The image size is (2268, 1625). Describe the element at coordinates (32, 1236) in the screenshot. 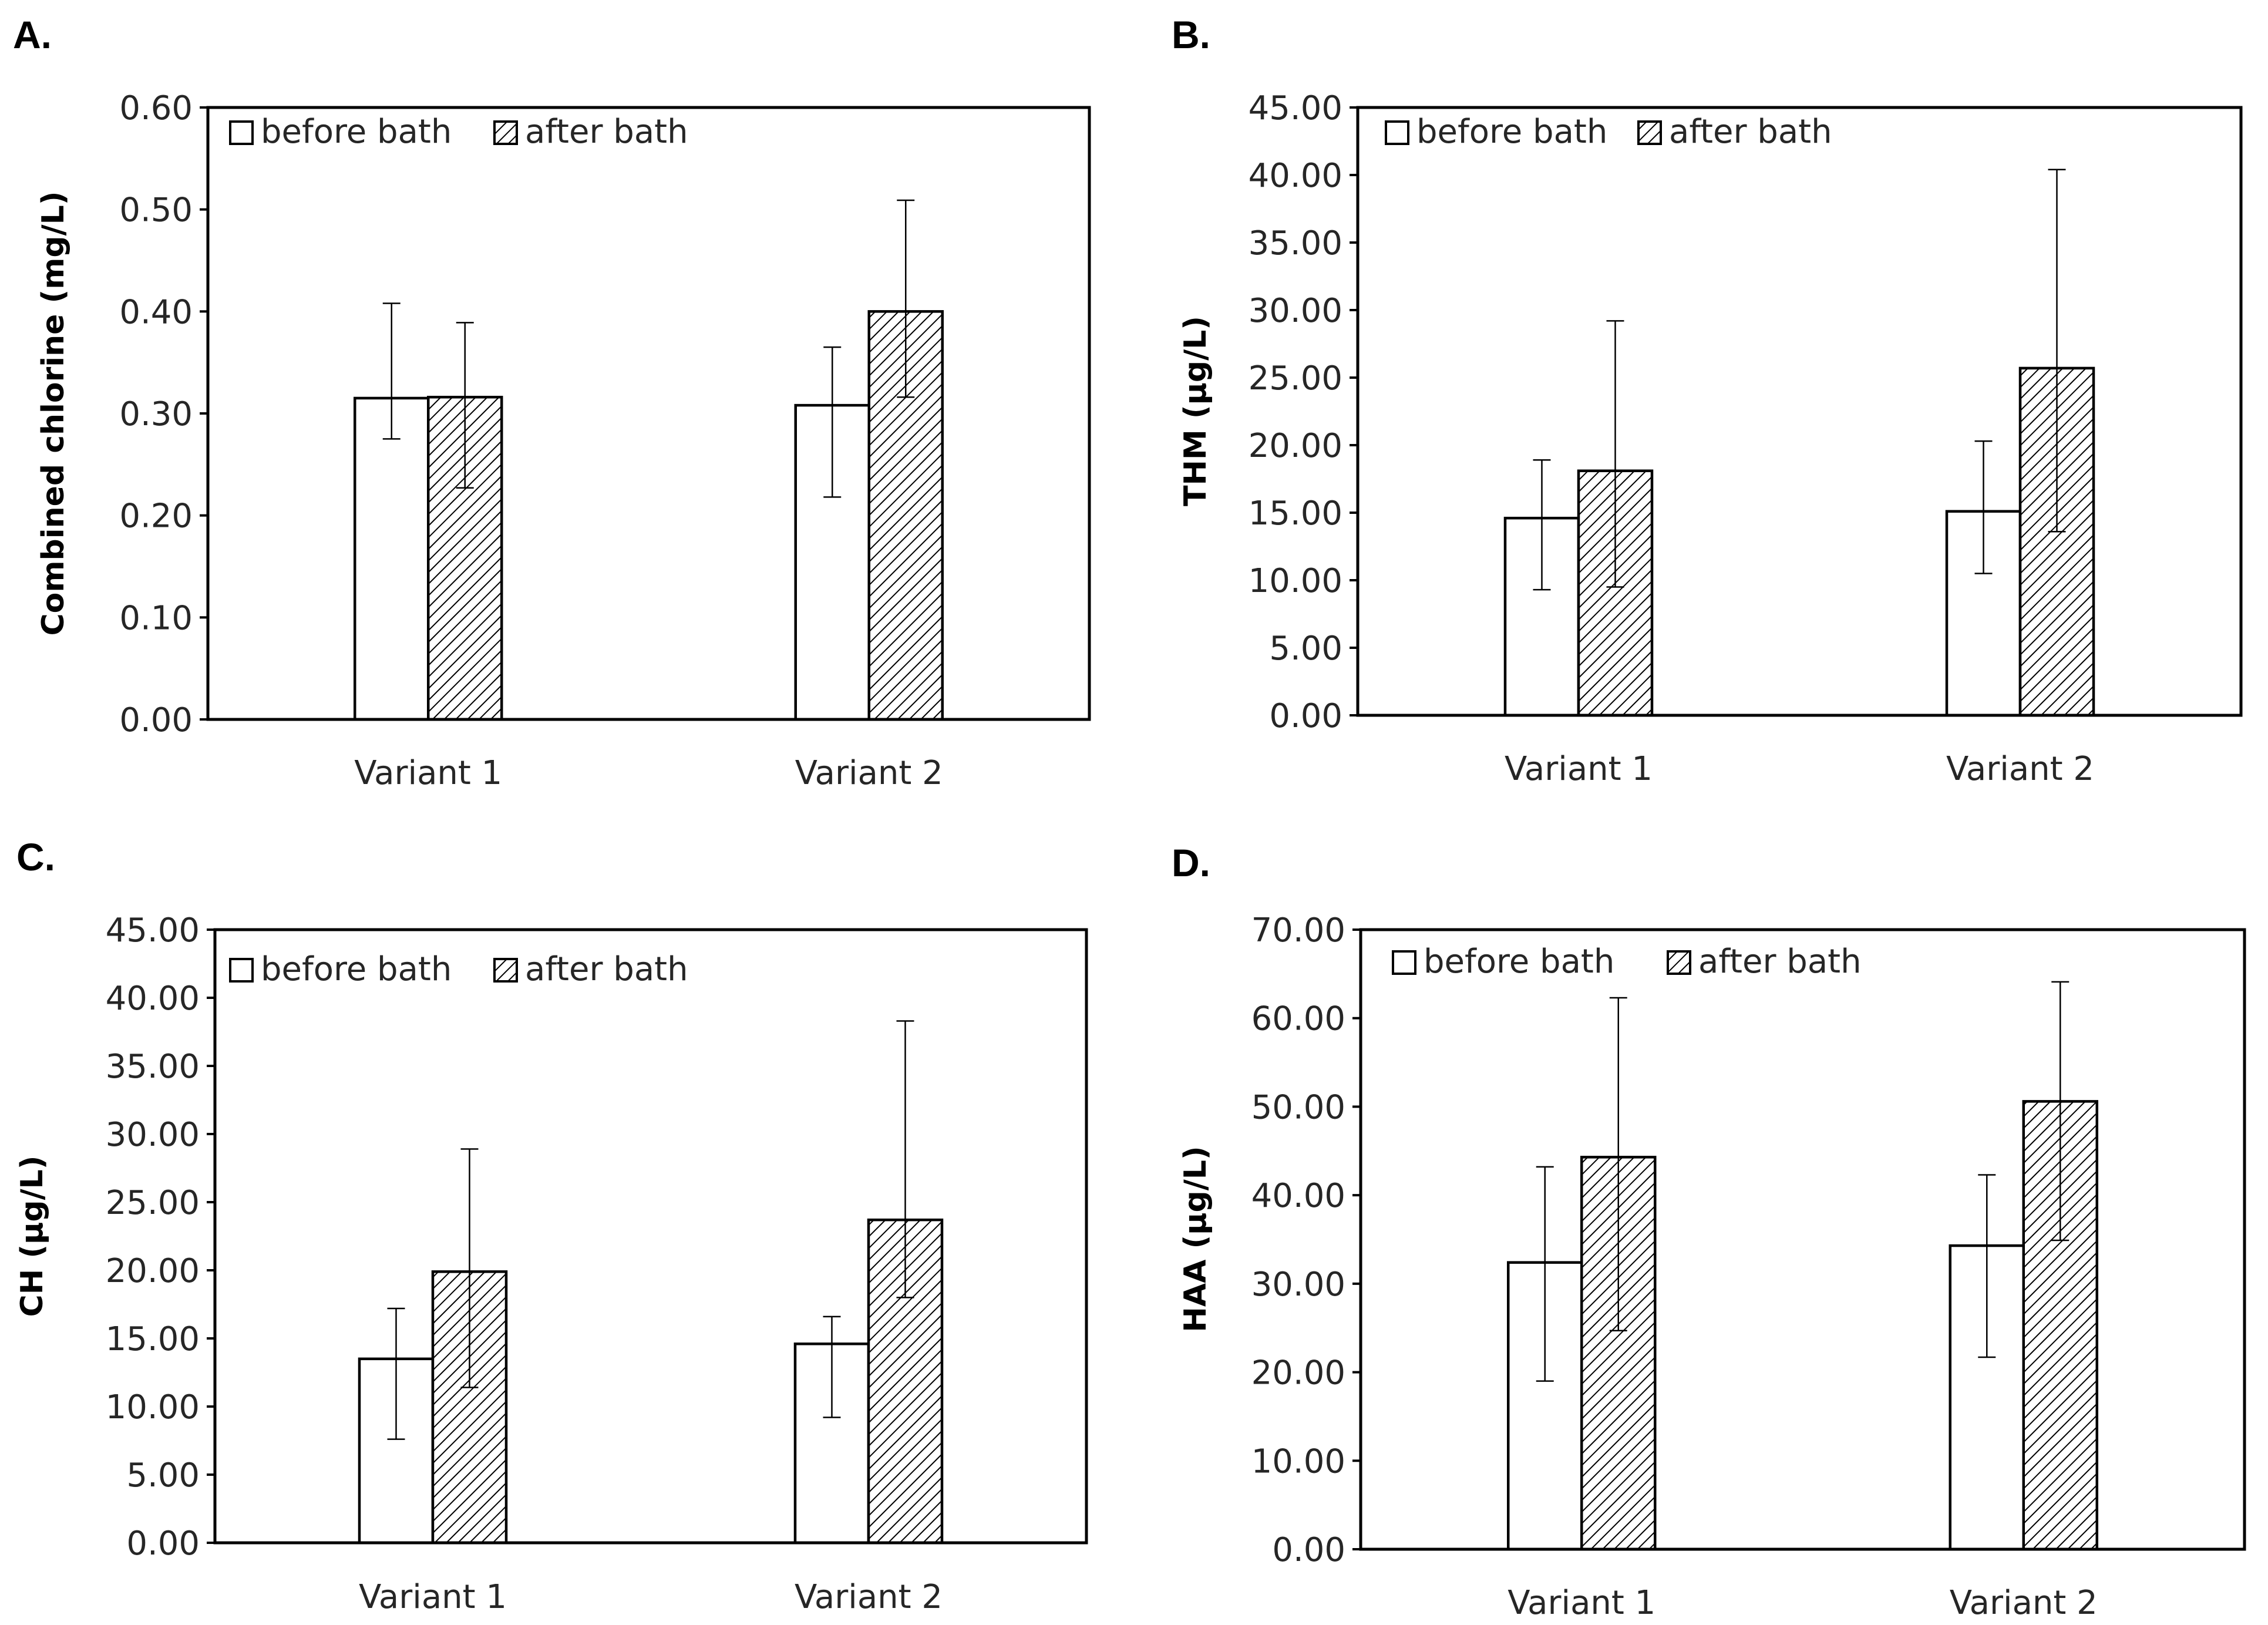

I see `y-axis-label: CH (µg/L)` at that location.